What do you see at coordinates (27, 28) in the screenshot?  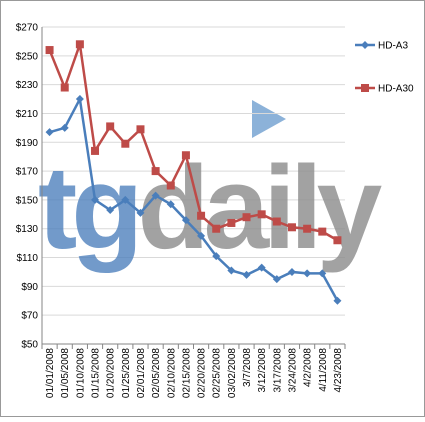 I see `y-tick-label: $270` at bounding box center [27, 28].